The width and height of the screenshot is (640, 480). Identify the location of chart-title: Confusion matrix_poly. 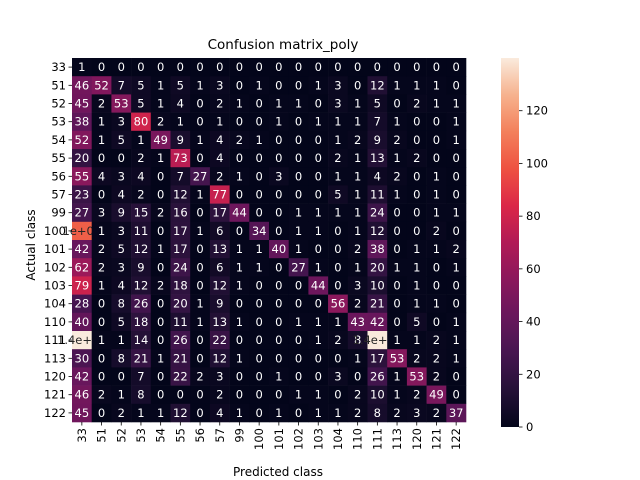
(283, 45).